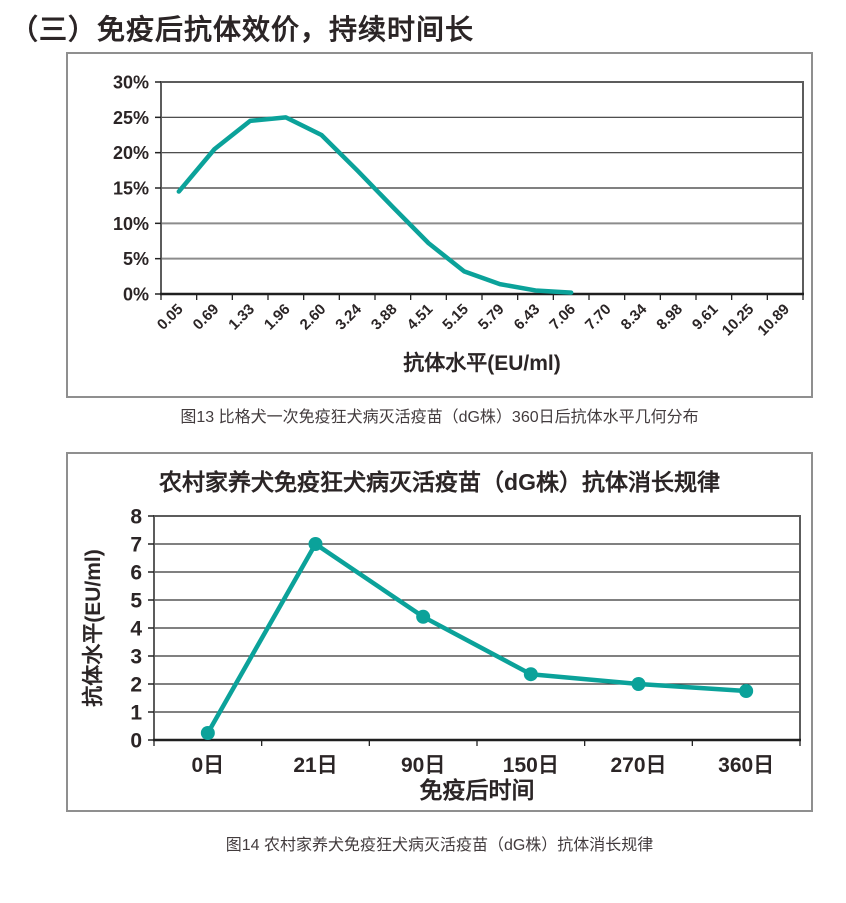  Describe the element at coordinates (206, 317) in the screenshot. I see `x-tick-label: 0.69` at that location.